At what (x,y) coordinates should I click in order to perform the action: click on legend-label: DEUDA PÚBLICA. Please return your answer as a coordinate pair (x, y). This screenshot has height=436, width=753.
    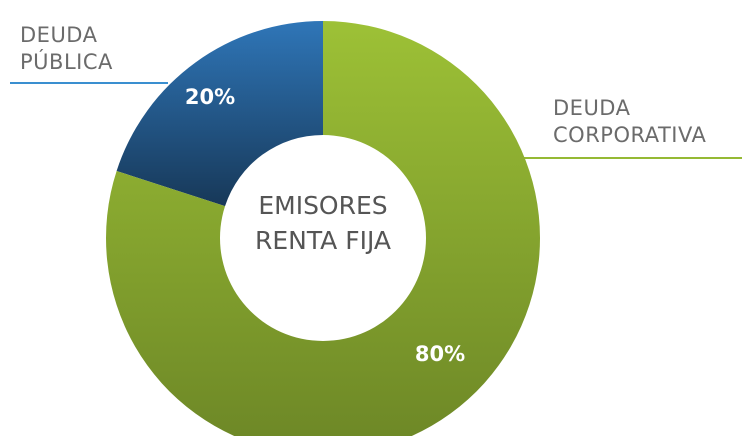
    Looking at the image, I should click on (66, 48).